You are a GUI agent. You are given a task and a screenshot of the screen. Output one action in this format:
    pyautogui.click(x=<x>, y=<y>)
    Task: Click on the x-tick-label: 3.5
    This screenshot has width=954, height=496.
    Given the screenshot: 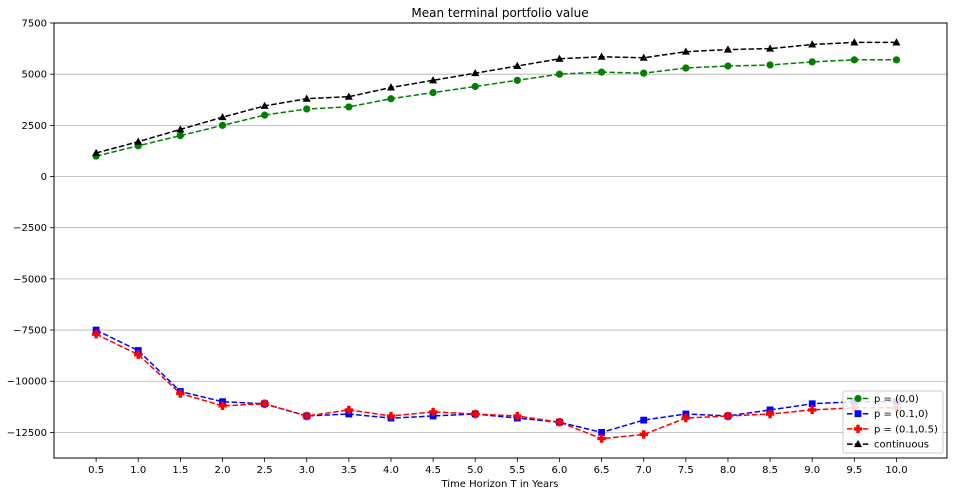 What is the action you would take?
    pyautogui.click(x=349, y=470)
    